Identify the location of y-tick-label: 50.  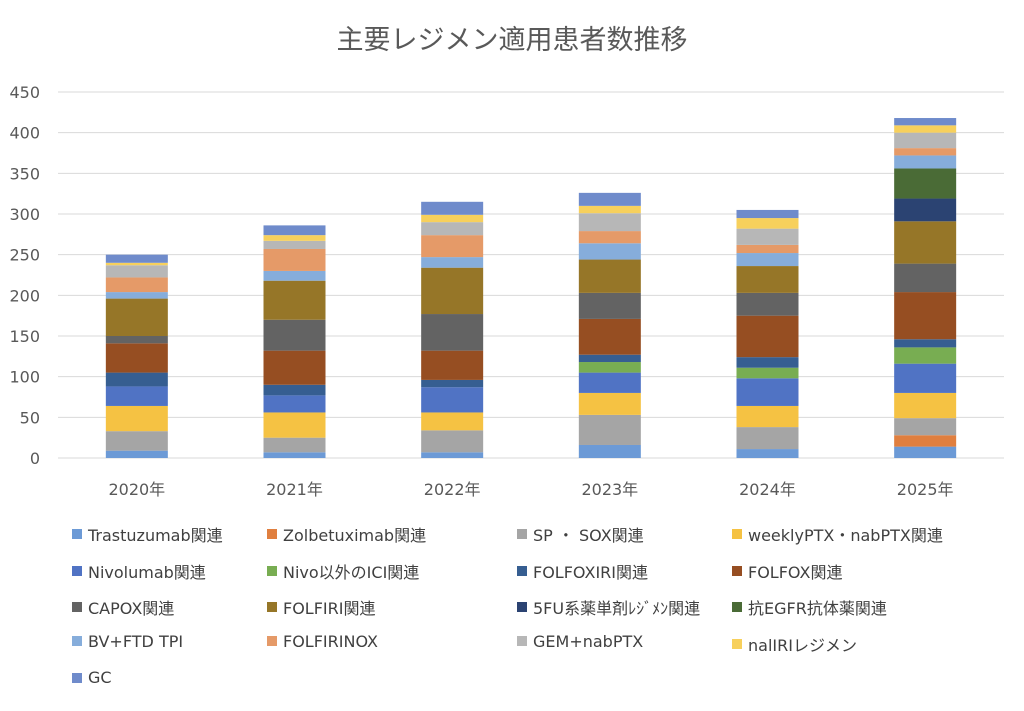
(30, 417).